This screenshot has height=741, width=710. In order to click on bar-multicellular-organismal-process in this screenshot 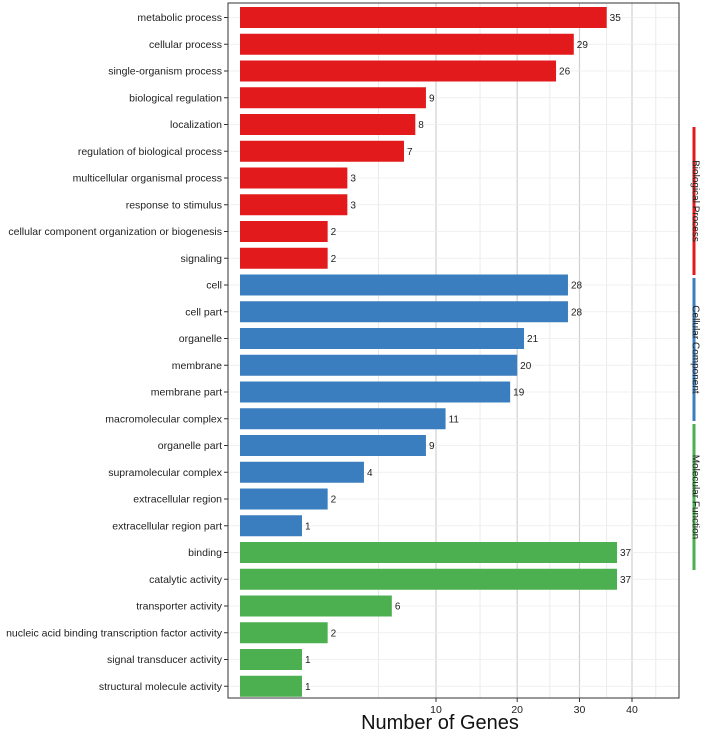, I will do `click(294, 178)`.